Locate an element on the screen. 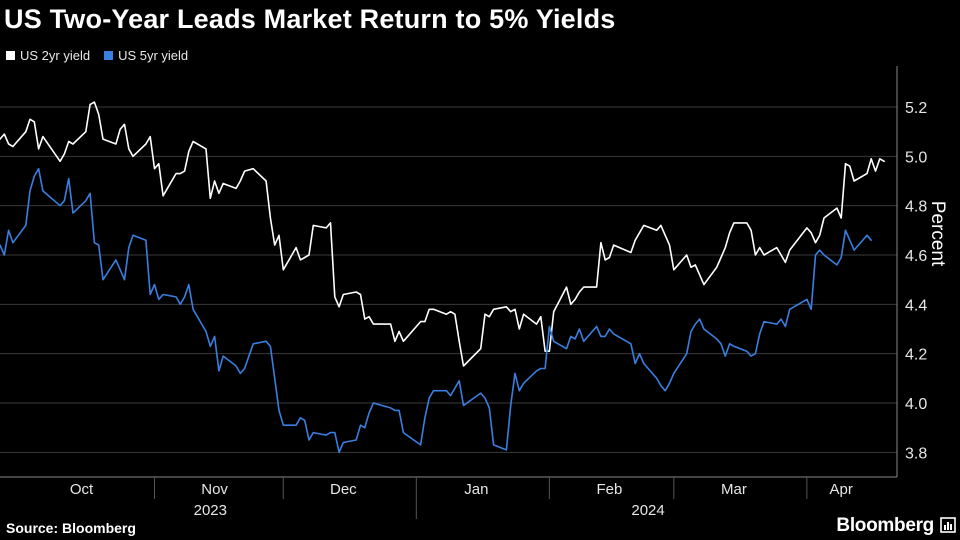  x-tick-label: Dec is located at coordinates (343, 489).